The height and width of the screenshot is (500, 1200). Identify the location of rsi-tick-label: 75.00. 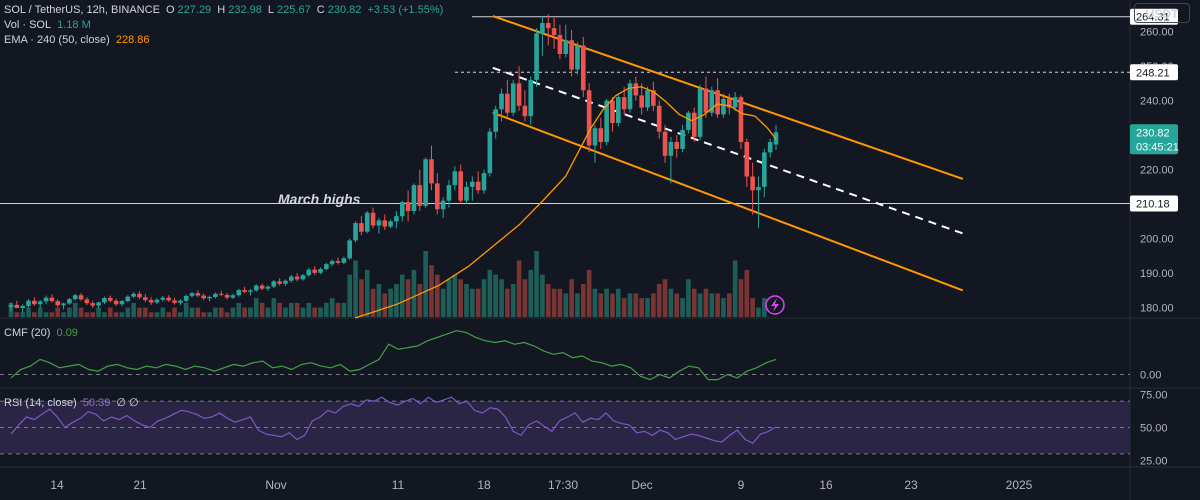
(1154, 396).